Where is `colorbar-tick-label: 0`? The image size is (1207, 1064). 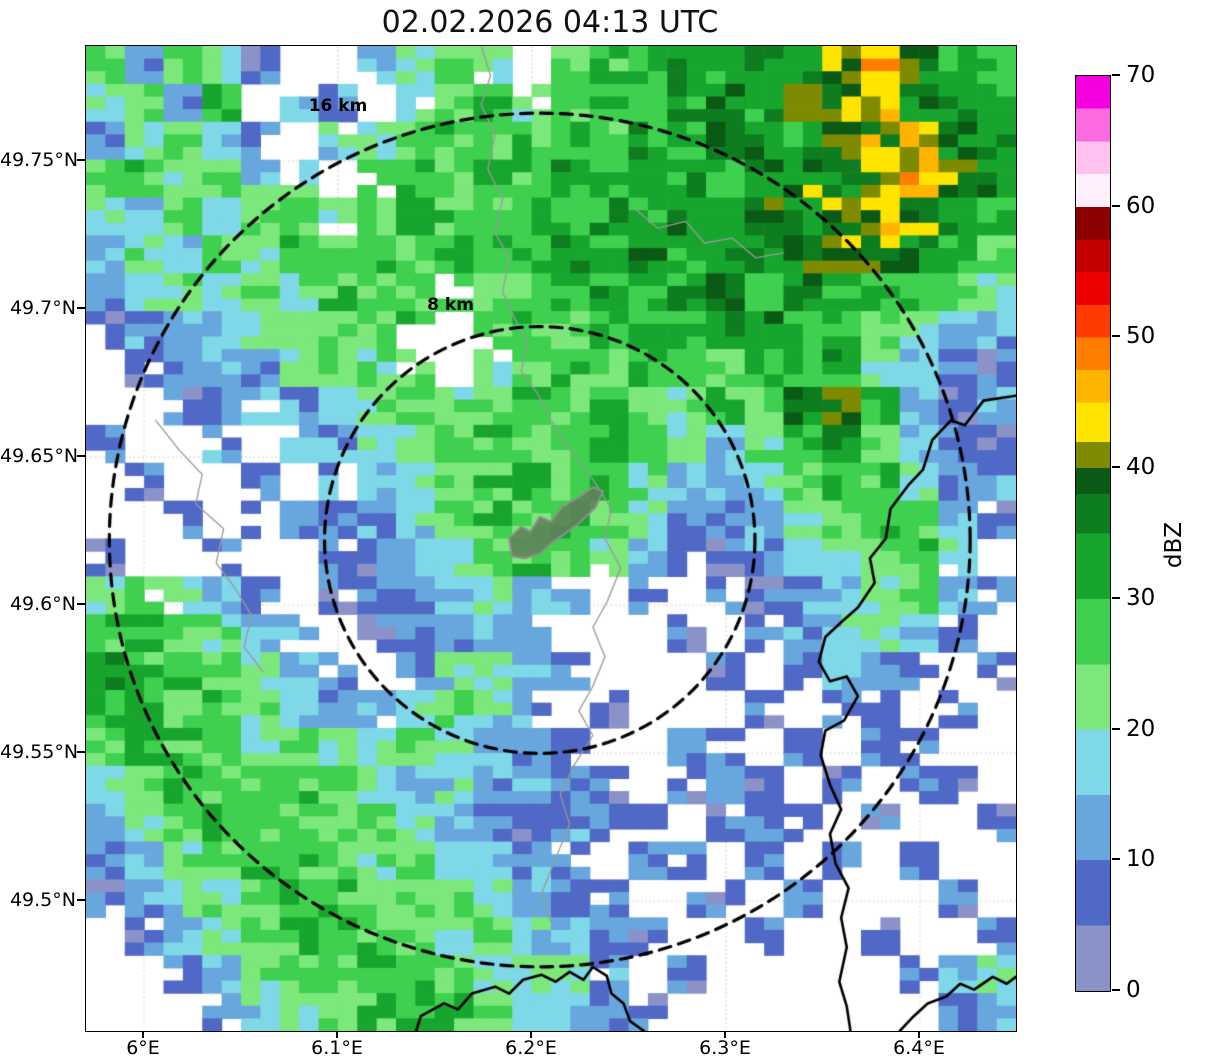 colorbar-tick-label: 0 is located at coordinates (1133, 990).